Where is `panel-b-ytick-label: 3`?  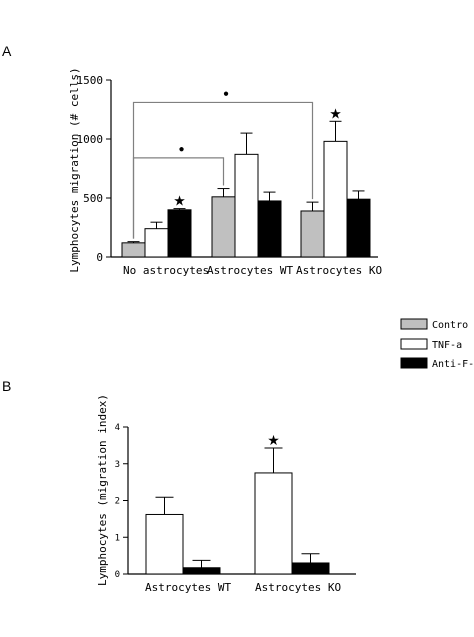 panel-b-ytick-label: 3 is located at coordinates (117, 465).